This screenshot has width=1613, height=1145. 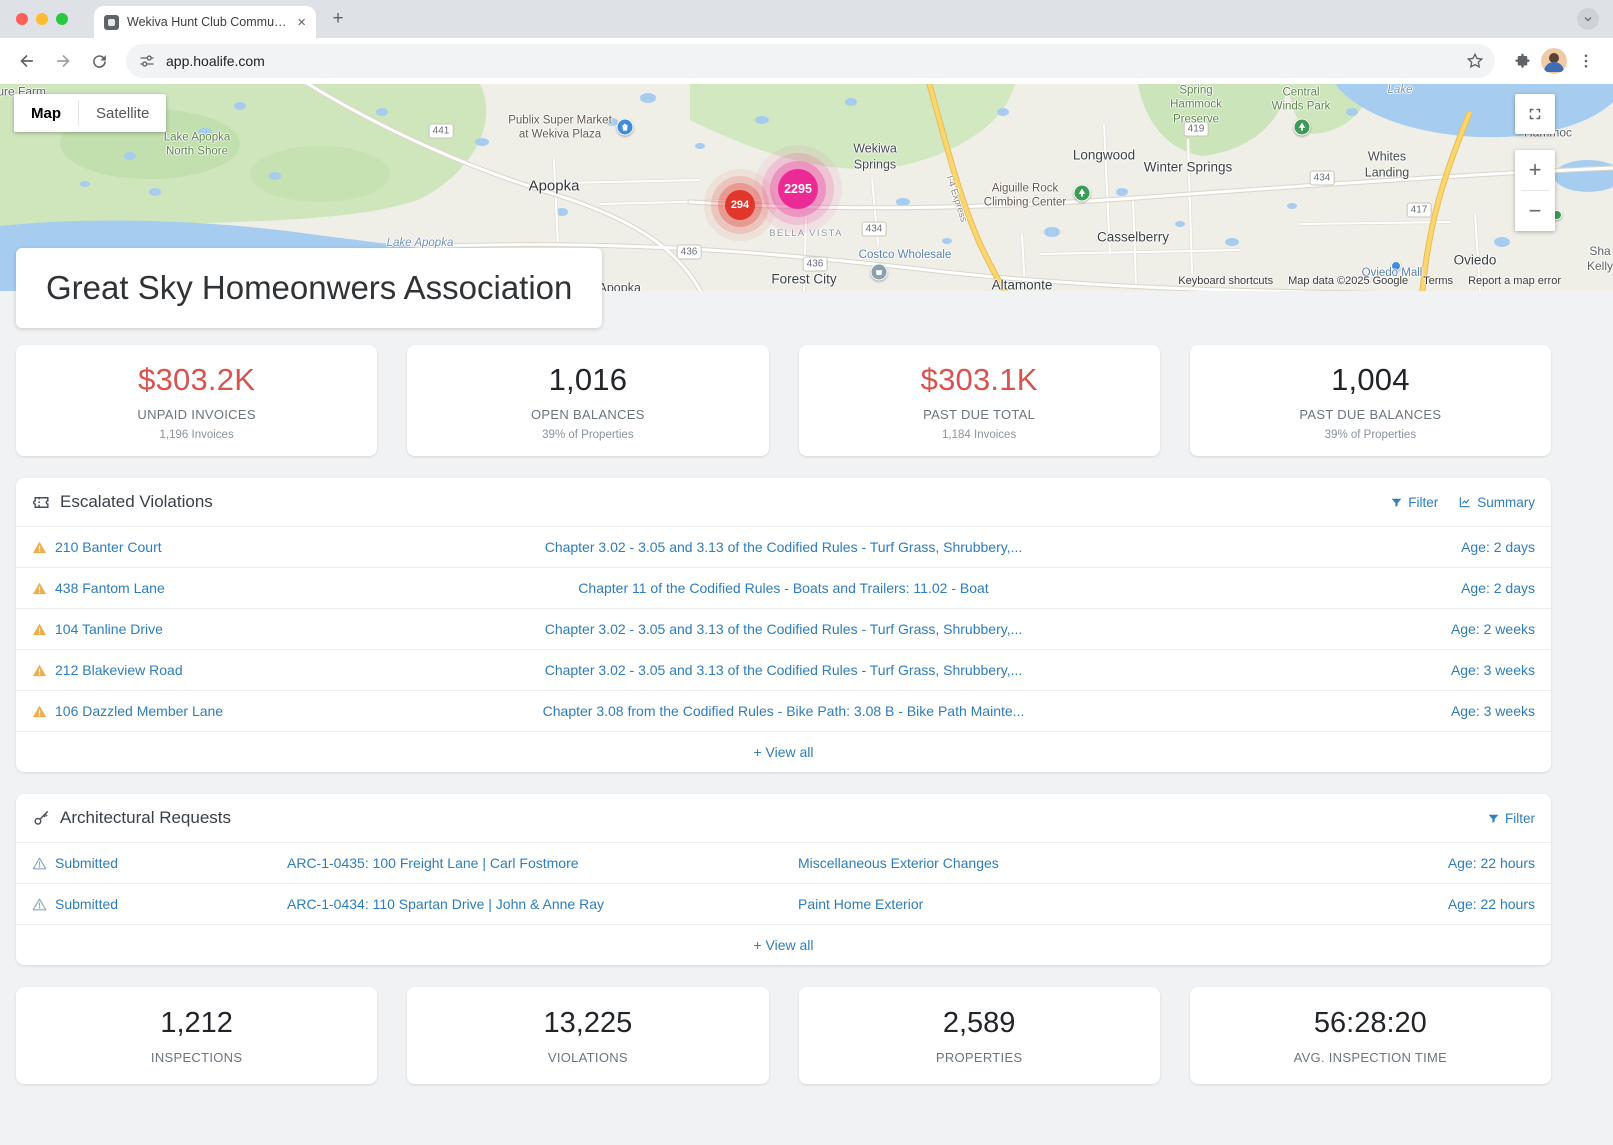 I want to click on terms-link: Terms, so click(x=1438, y=281).